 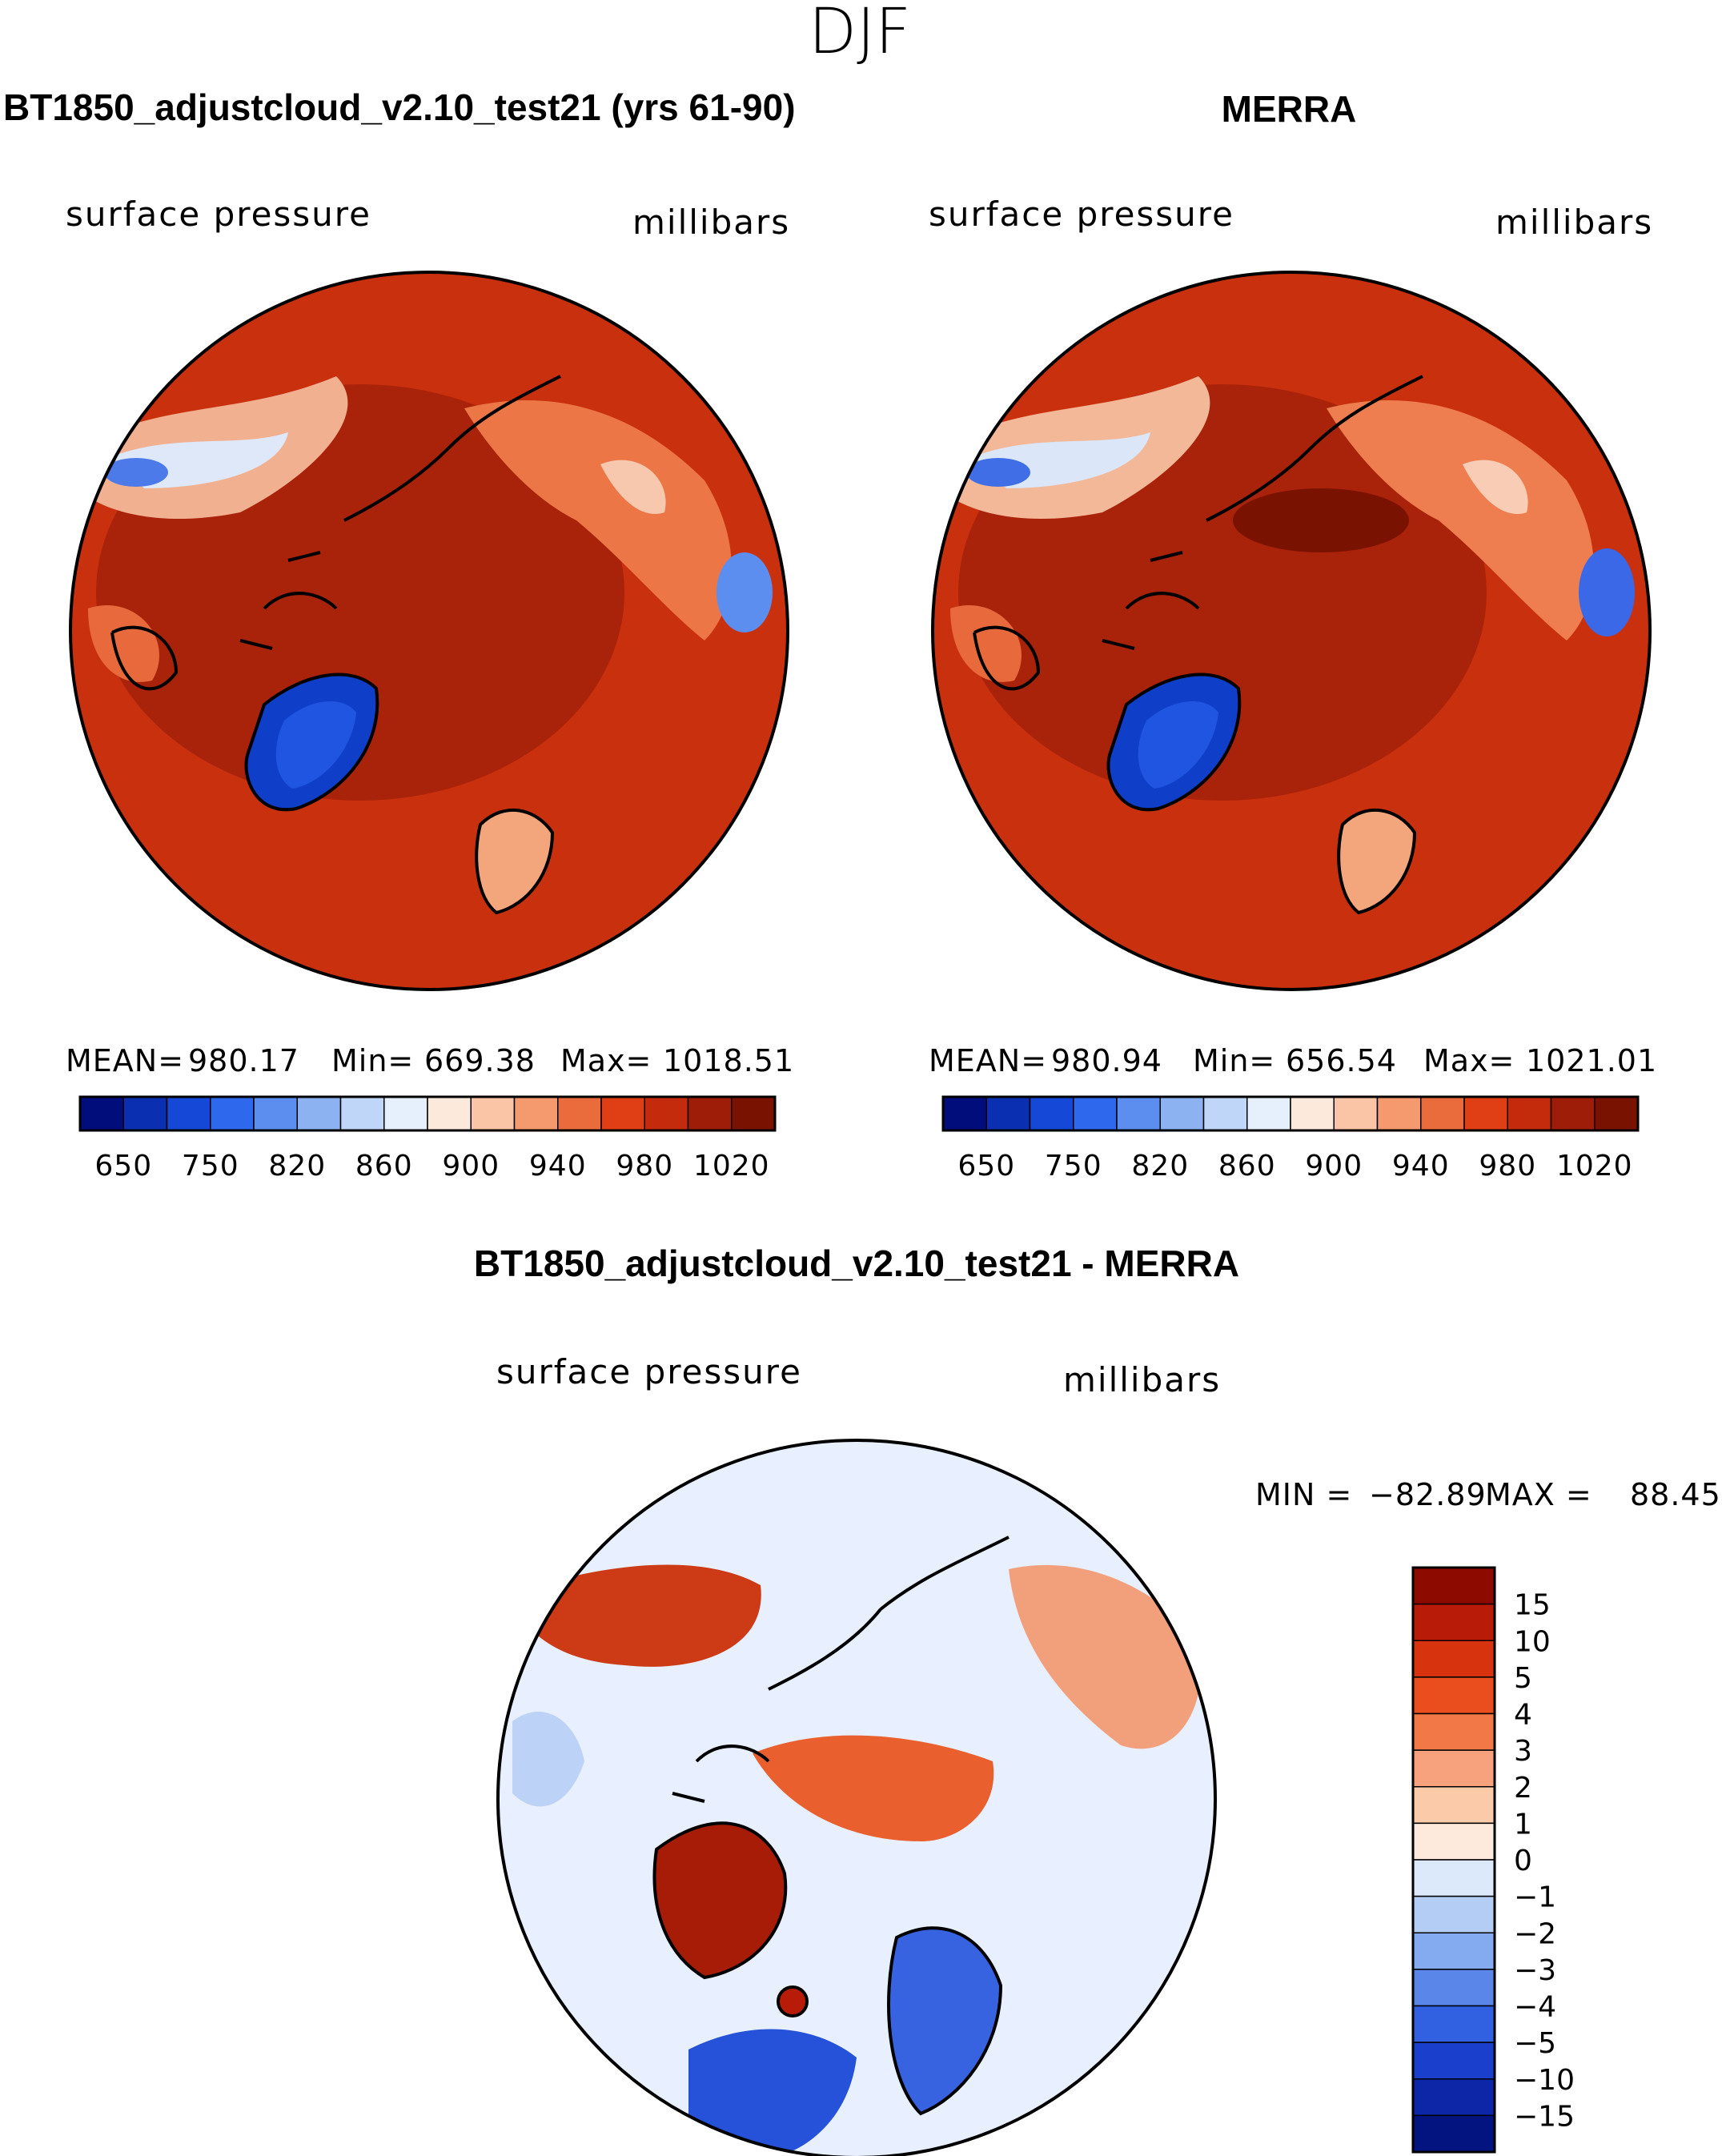 What do you see at coordinates (515, 862) in the screenshot?
I see `model-coastline-scandinavia` at bounding box center [515, 862].